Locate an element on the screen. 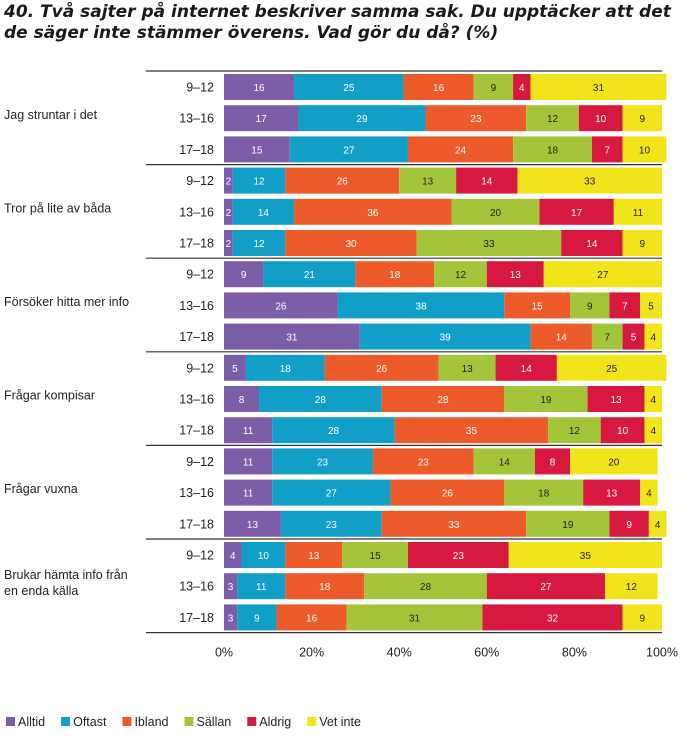 This screenshot has width=696, height=740. data-label: 17 is located at coordinates (262, 119).